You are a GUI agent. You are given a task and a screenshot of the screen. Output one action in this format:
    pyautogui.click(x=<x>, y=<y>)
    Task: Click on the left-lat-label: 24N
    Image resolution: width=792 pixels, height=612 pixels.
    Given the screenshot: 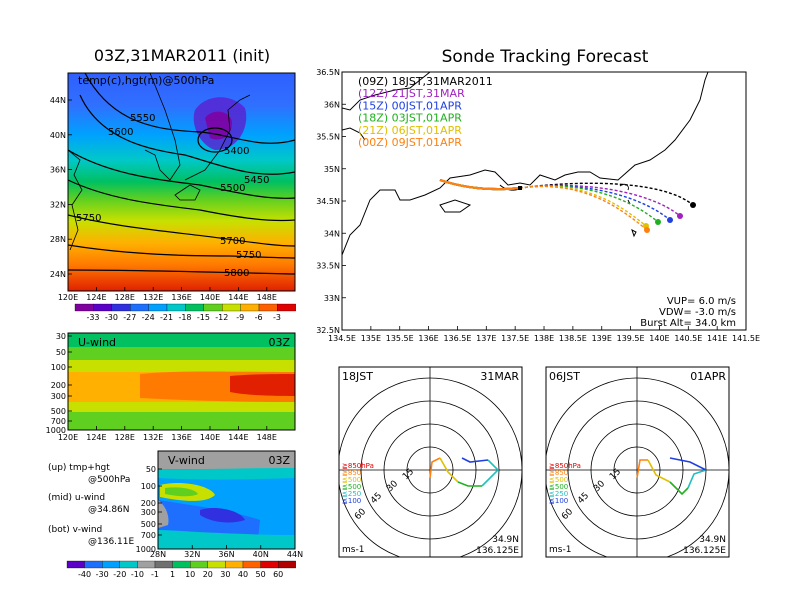 What is the action you would take?
    pyautogui.click(x=58, y=274)
    